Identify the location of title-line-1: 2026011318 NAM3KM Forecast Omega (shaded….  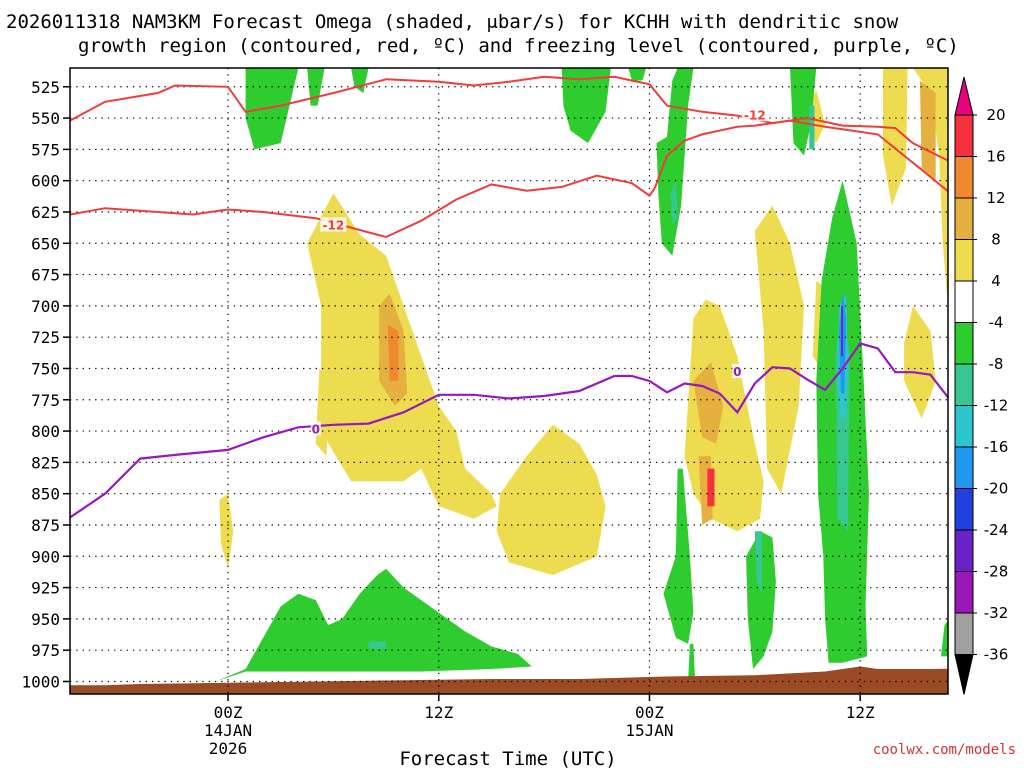
(452, 22).